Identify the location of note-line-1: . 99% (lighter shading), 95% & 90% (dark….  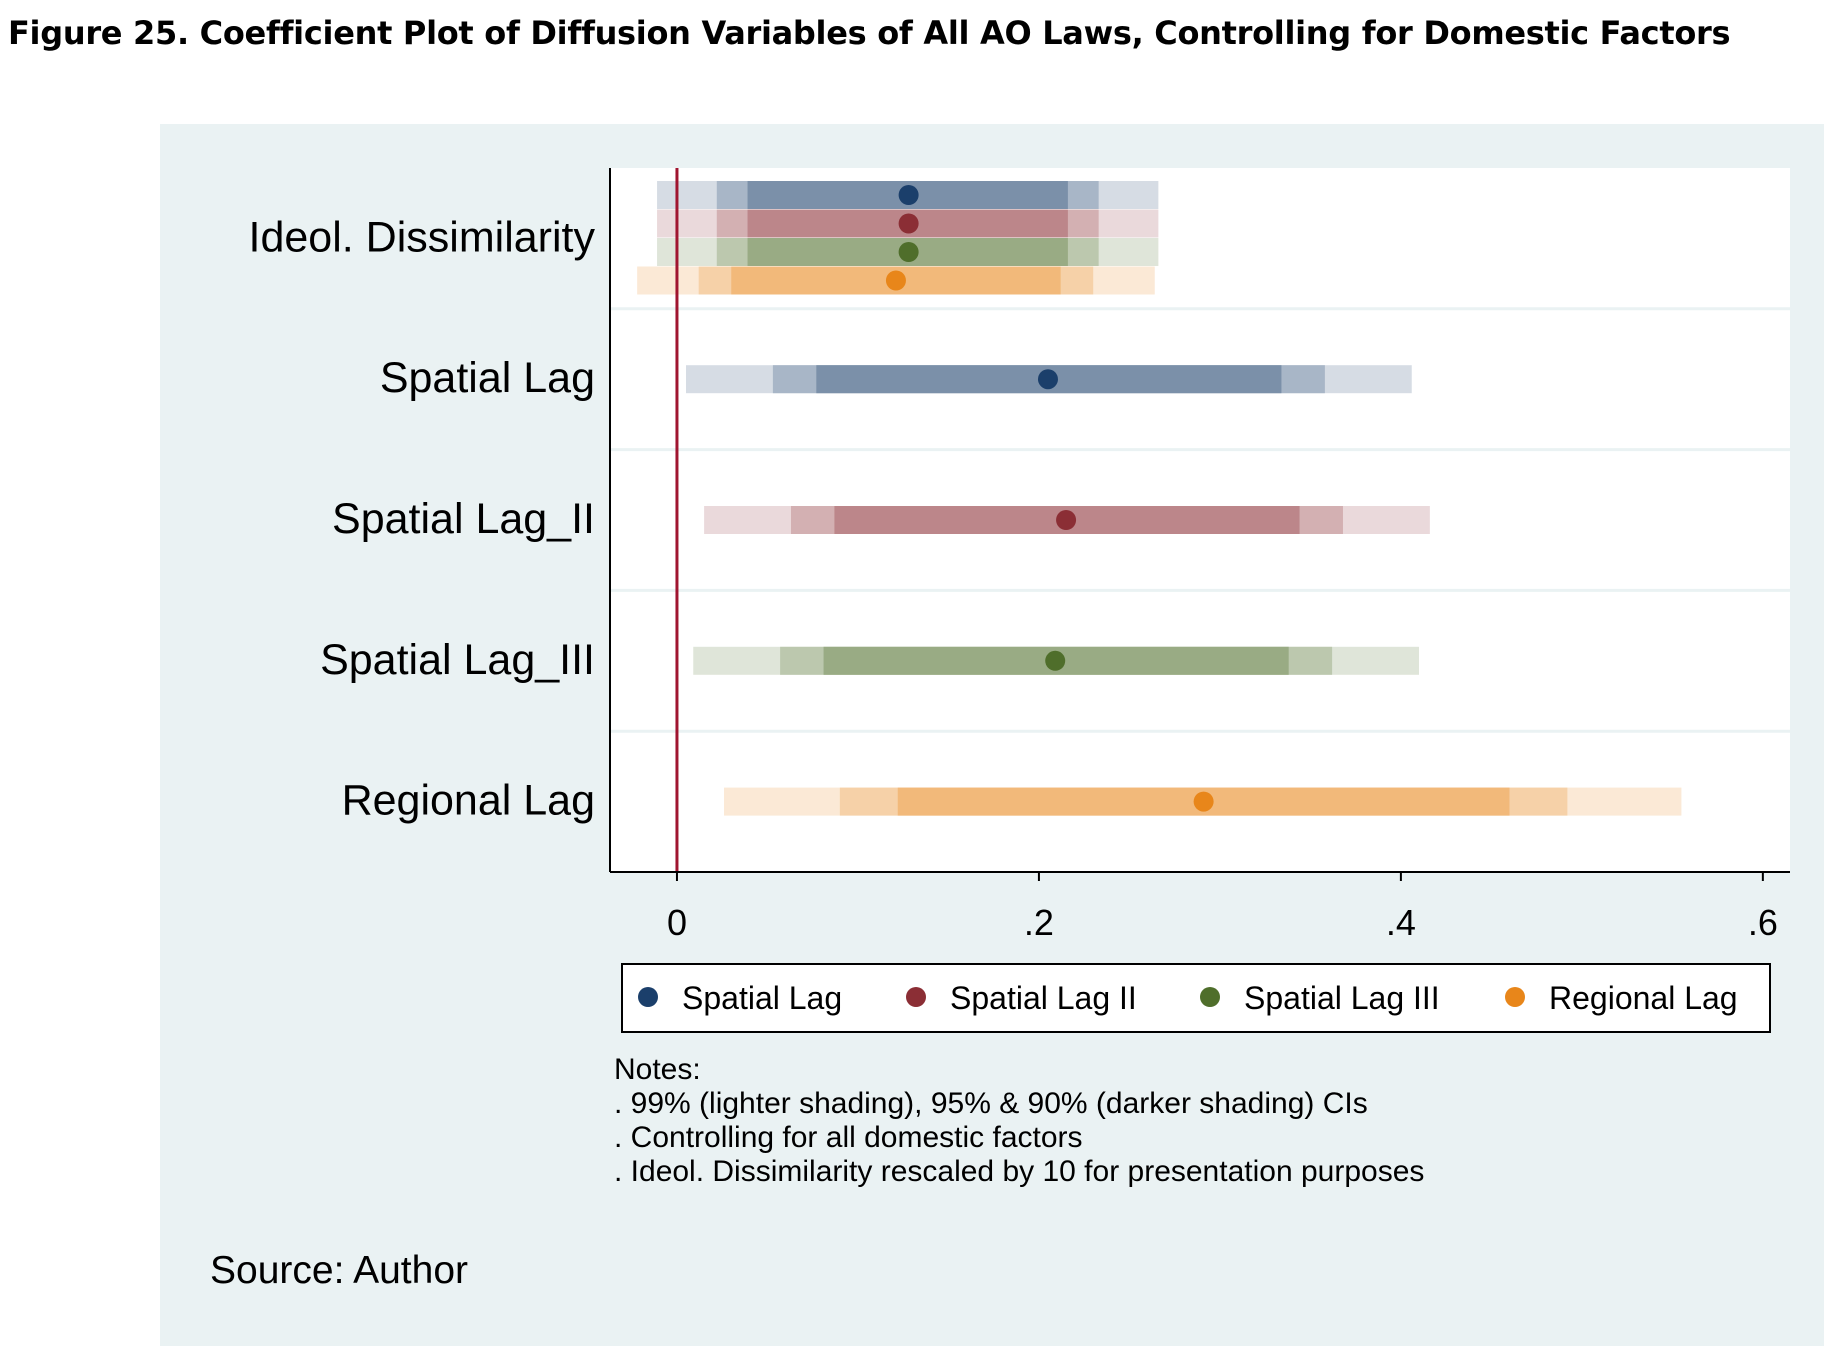
(991, 1103).